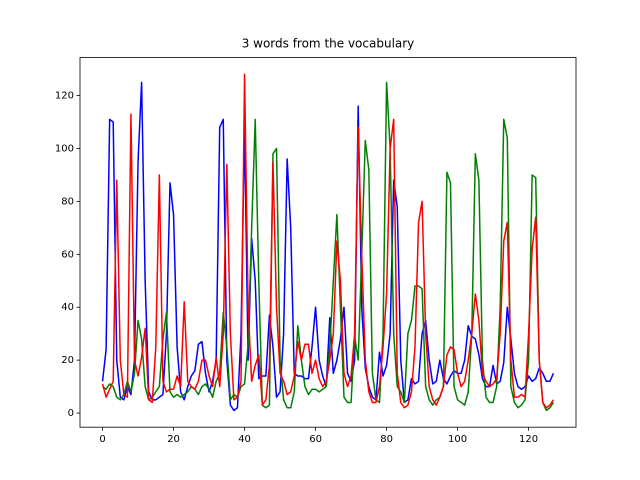 This screenshot has width=640, height=480. What do you see at coordinates (328, 44) in the screenshot?
I see `chart-title: 3 words from the vocabulary` at bounding box center [328, 44].